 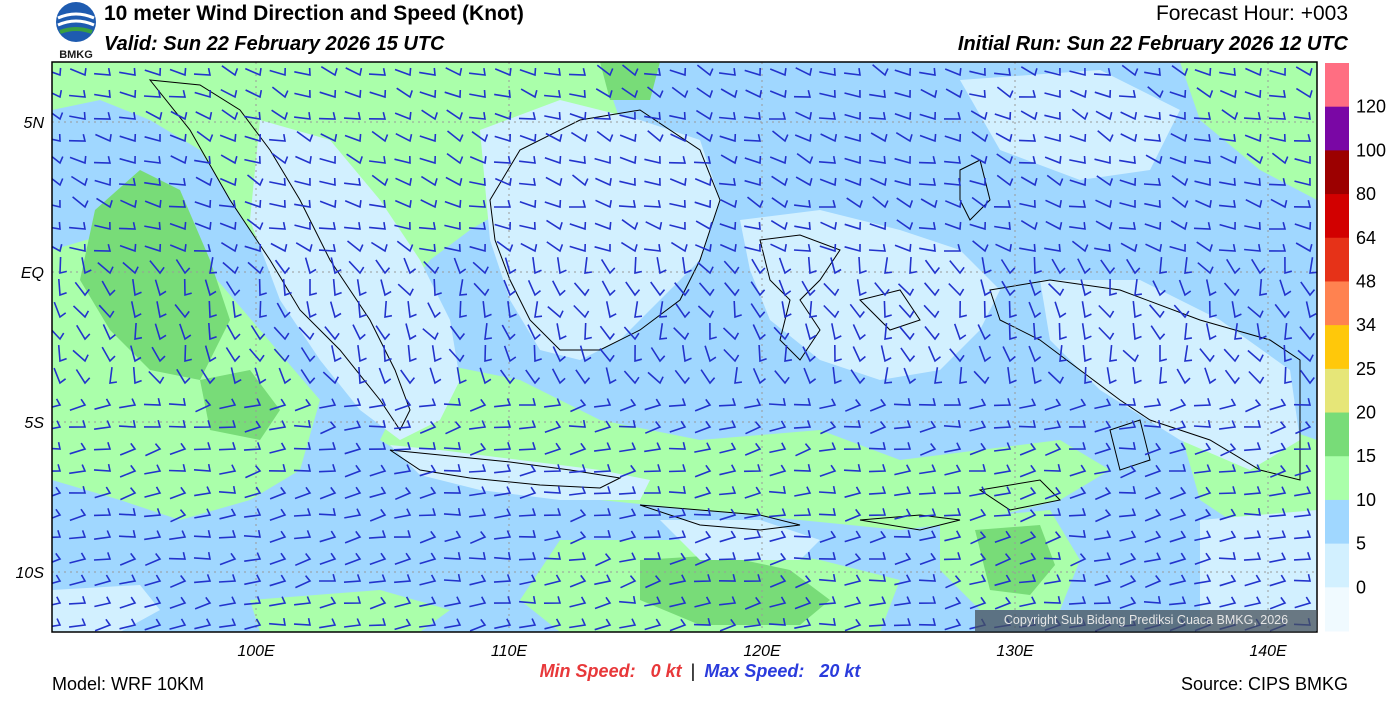 I want to click on colorbar-label: 100, so click(x=1371, y=150).